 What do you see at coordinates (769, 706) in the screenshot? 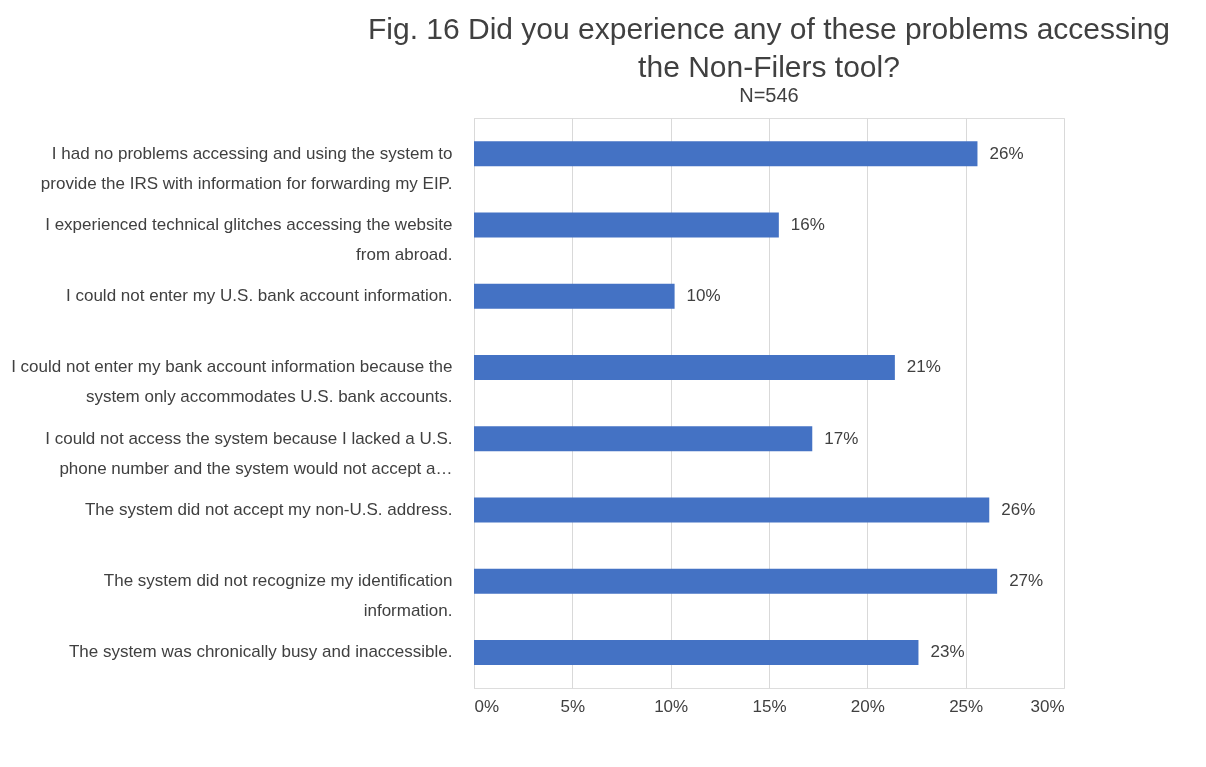
I see `x-tick-label: 15%` at bounding box center [769, 706].